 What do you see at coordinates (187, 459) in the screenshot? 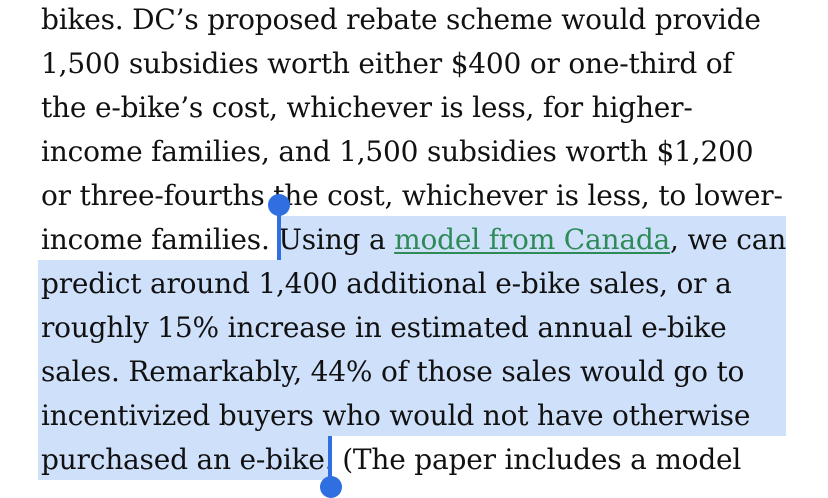
I see `selected-text: purchased an e-bike.` at bounding box center [187, 459].